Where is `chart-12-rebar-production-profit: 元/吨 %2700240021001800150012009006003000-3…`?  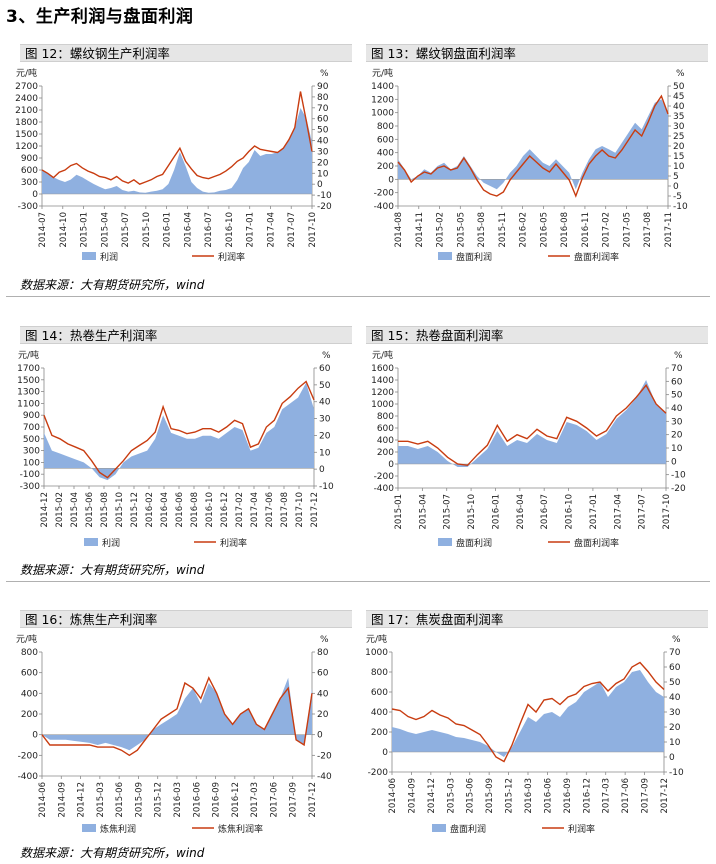
chart-12-rebar-production-profit: 元/吨 %2700240021001800150012009006003000-3… is located at coordinates (173, 165).